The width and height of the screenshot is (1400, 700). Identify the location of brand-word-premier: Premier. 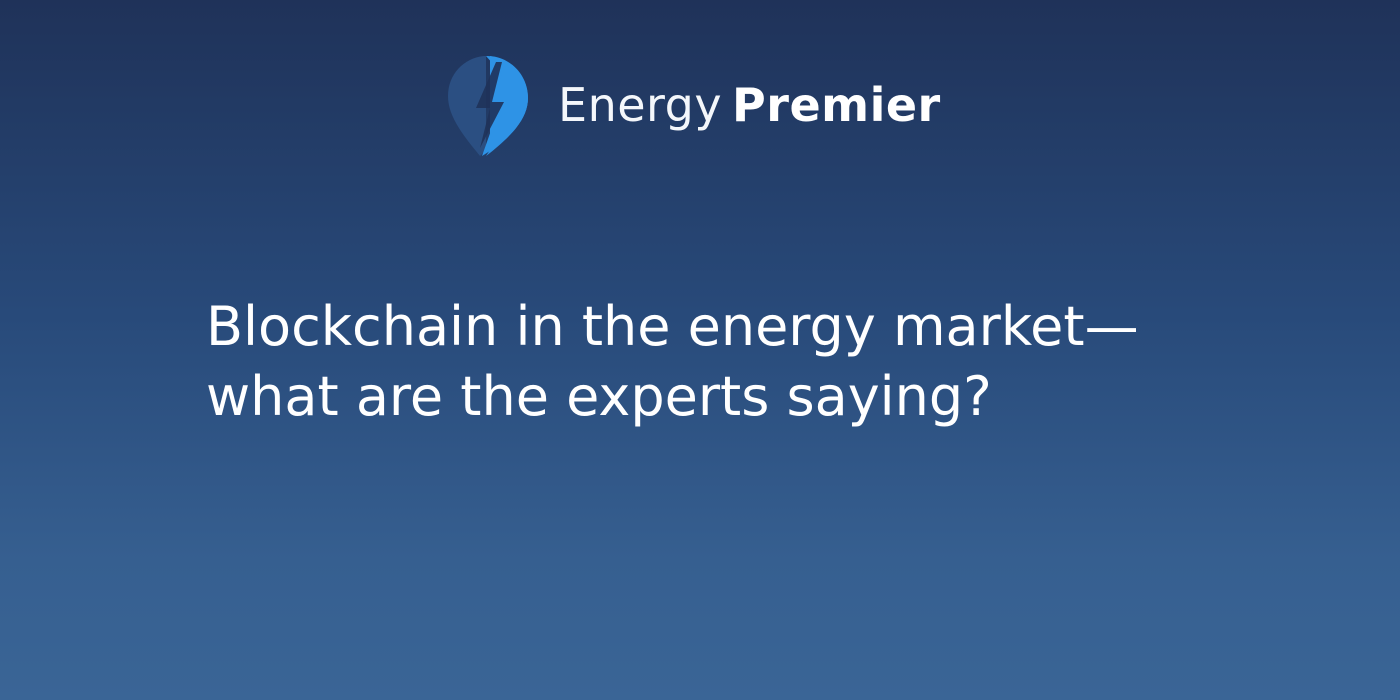
(836, 105).